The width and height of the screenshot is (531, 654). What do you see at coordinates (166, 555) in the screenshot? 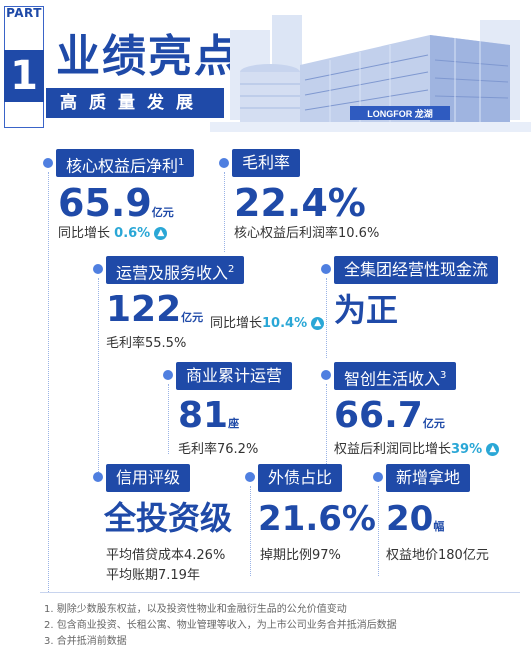
I see `metric-sub-credit-rating-1: 平均借贷成本4.26%` at bounding box center [166, 555].